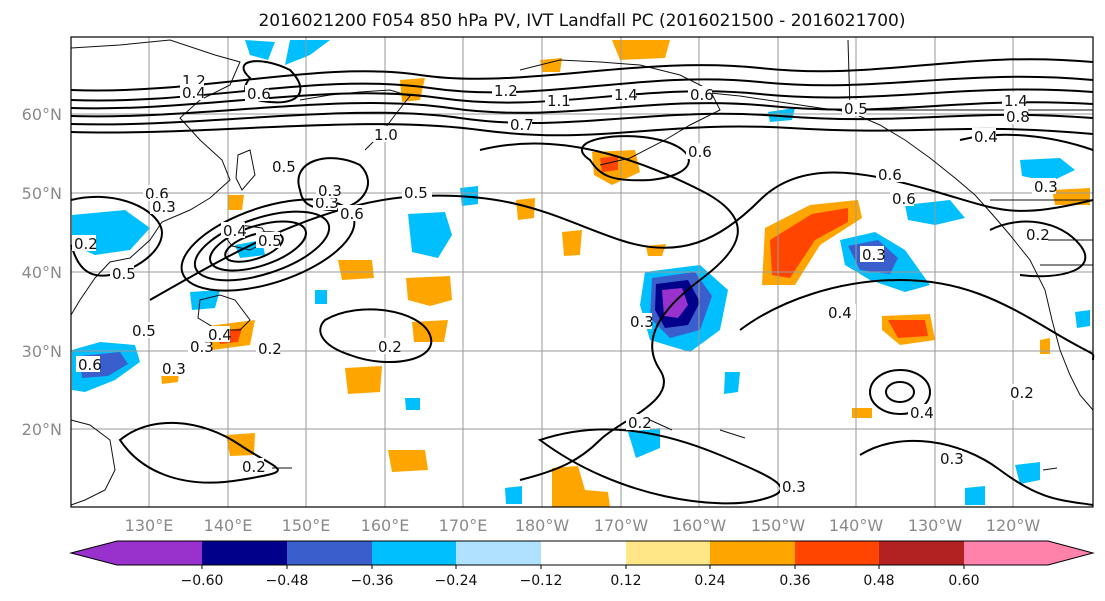  Describe the element at coordinates (42, 114) in the screenshot. I see `lat-tick-label: 60°N` at that location.